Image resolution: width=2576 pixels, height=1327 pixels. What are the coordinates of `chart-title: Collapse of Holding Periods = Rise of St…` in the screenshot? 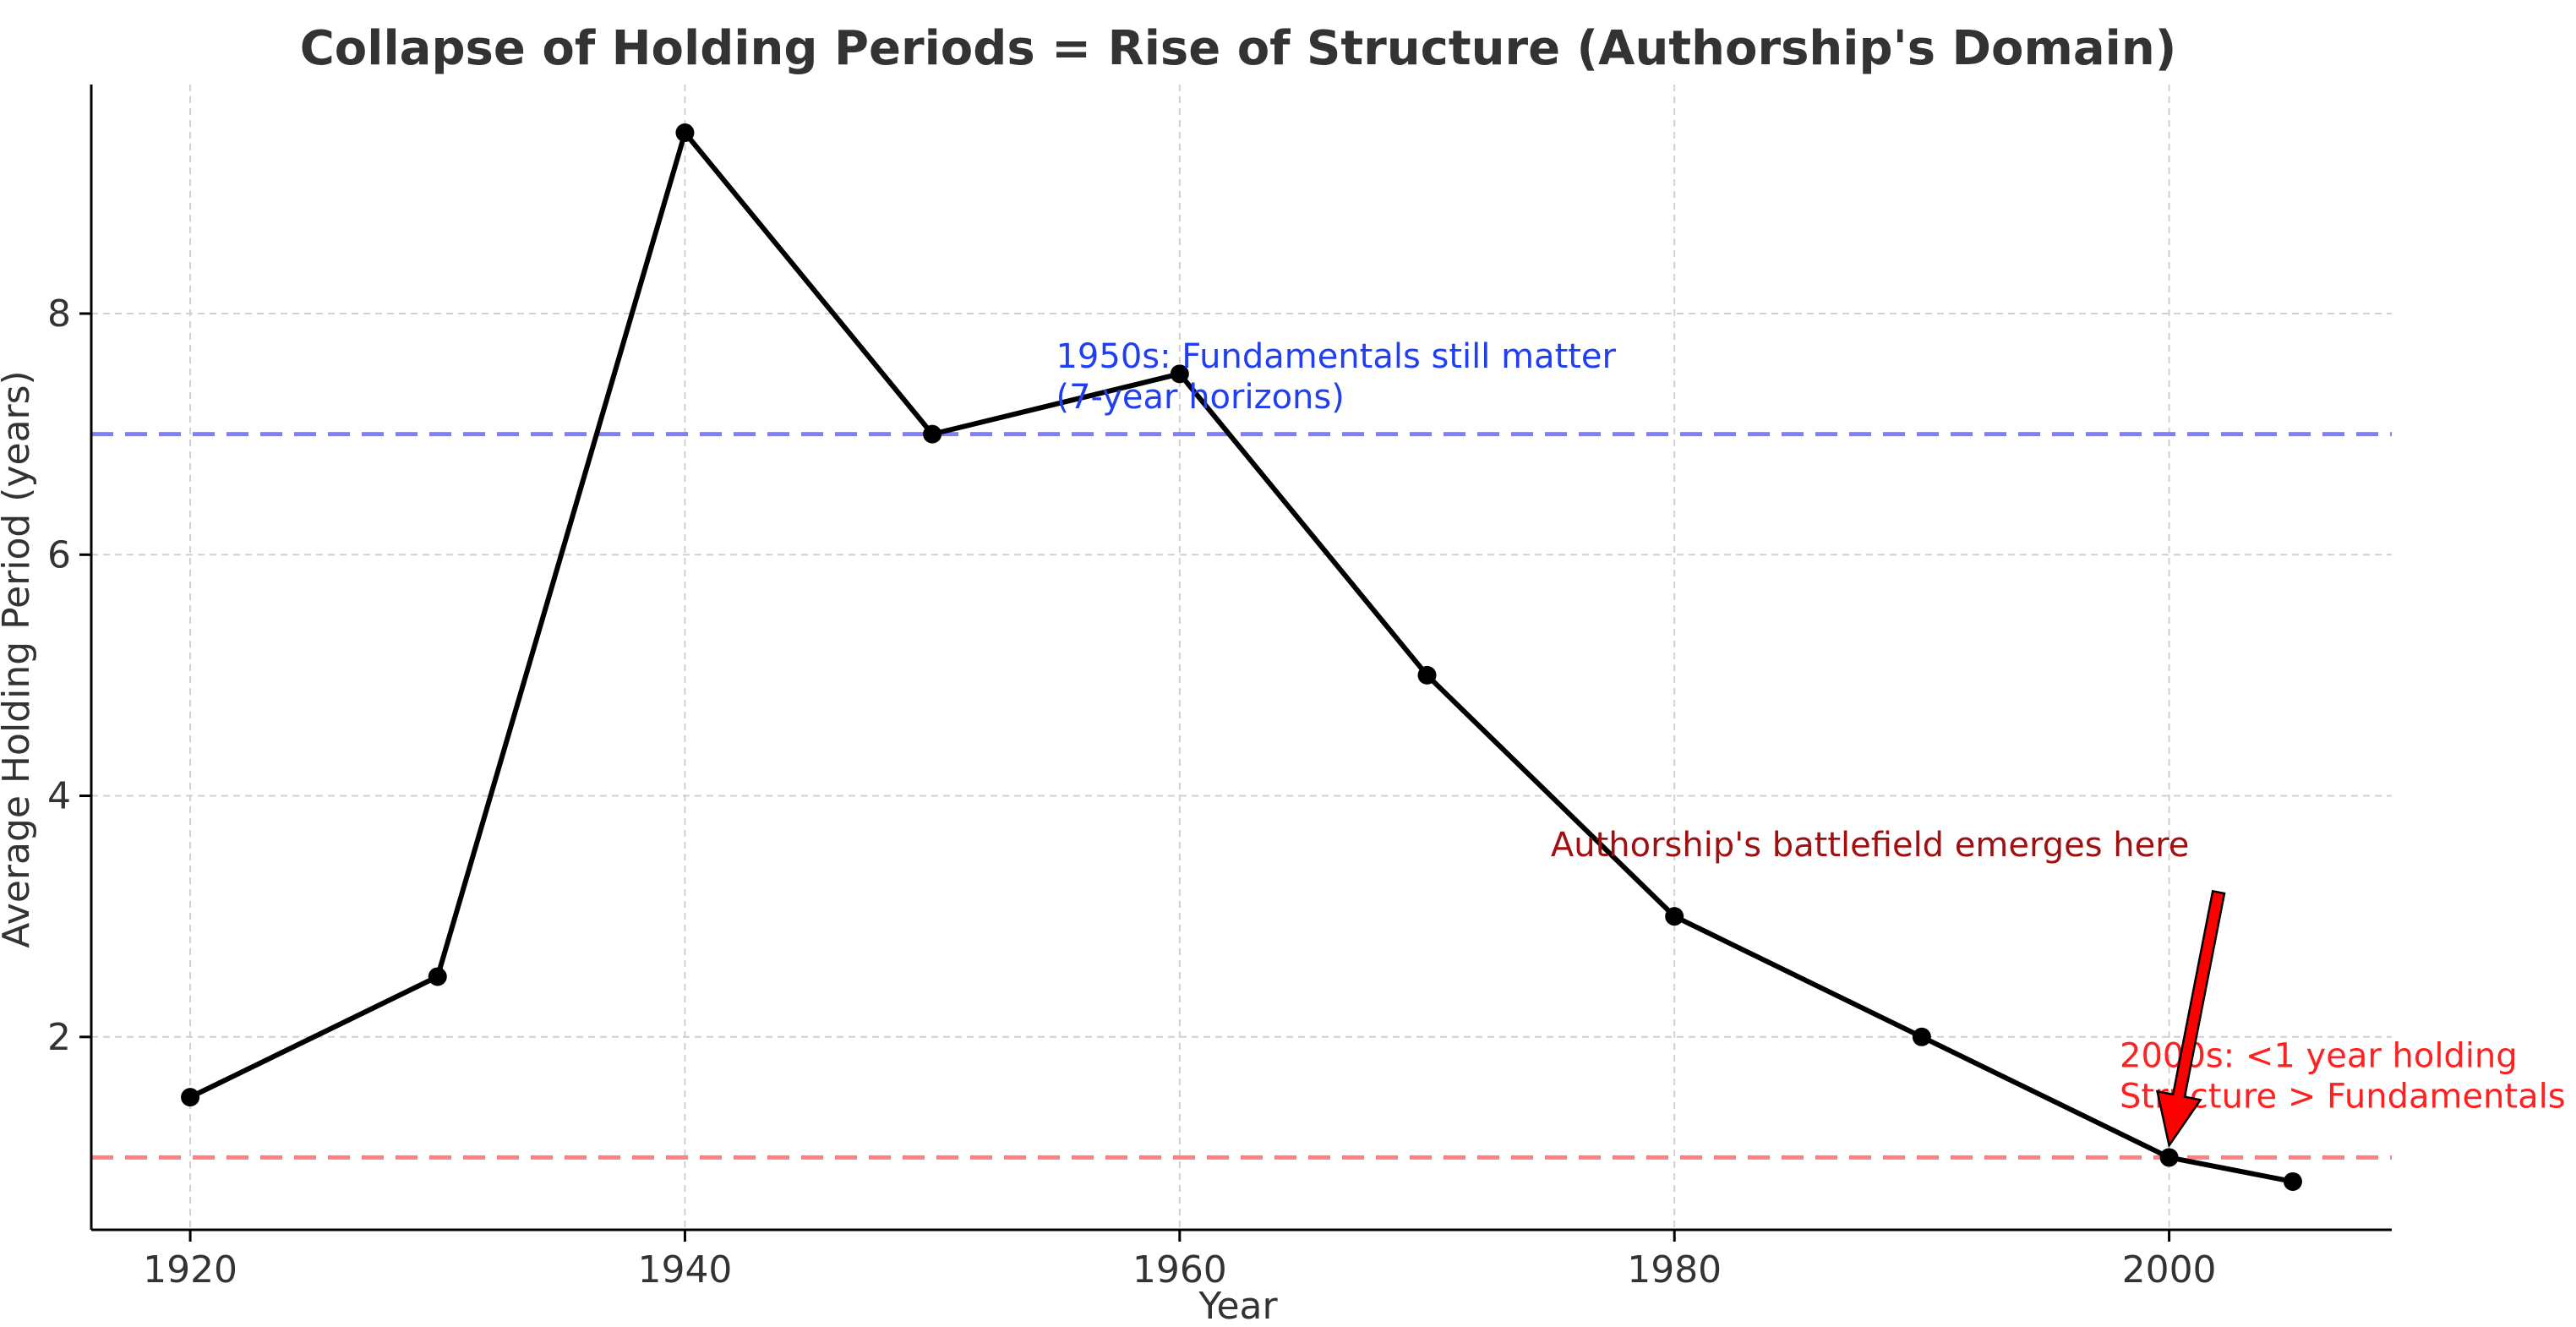 It's located at (1238, 48).